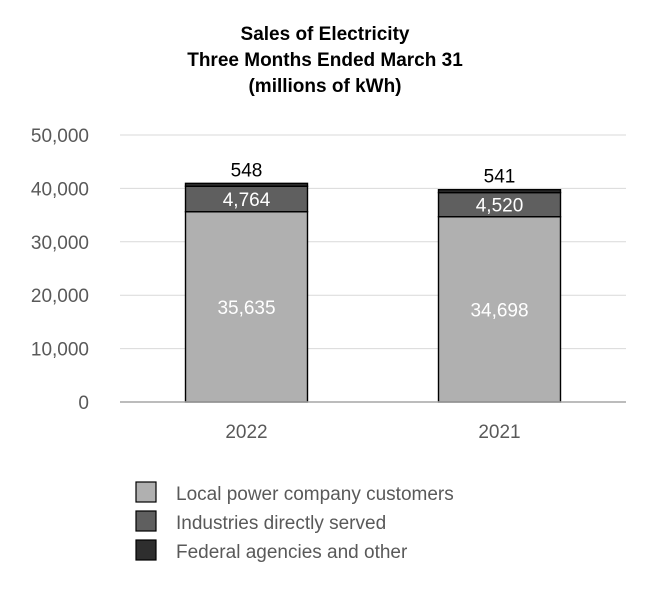 Image resolution: width=650 pixels, height=600 pixels. I want to click on y-tick-label: 40,000, so click(60, 189).